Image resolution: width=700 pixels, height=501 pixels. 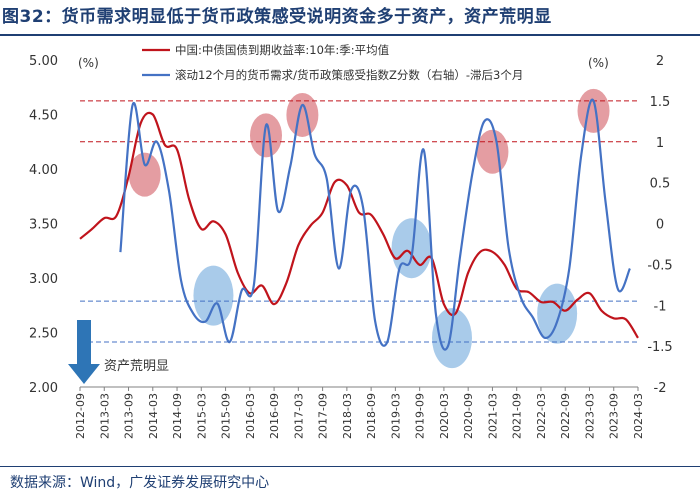 What do you see at coordinates (517, 416) in the screenshot?
I see `x-tick-label: 2021-09` at bounding box center [517, 416].